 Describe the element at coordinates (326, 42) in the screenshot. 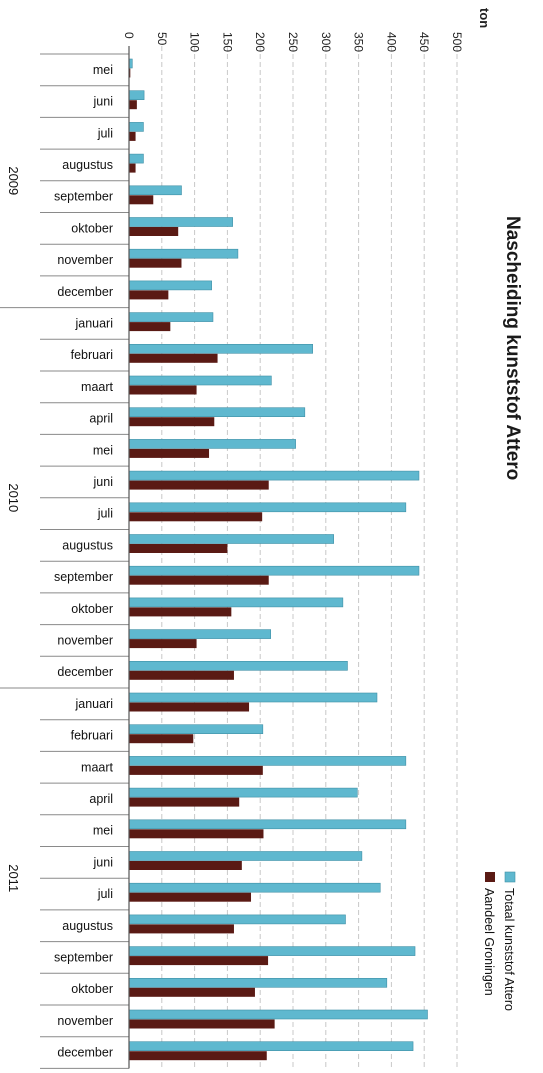

I see `tick-label: 300` at that location.